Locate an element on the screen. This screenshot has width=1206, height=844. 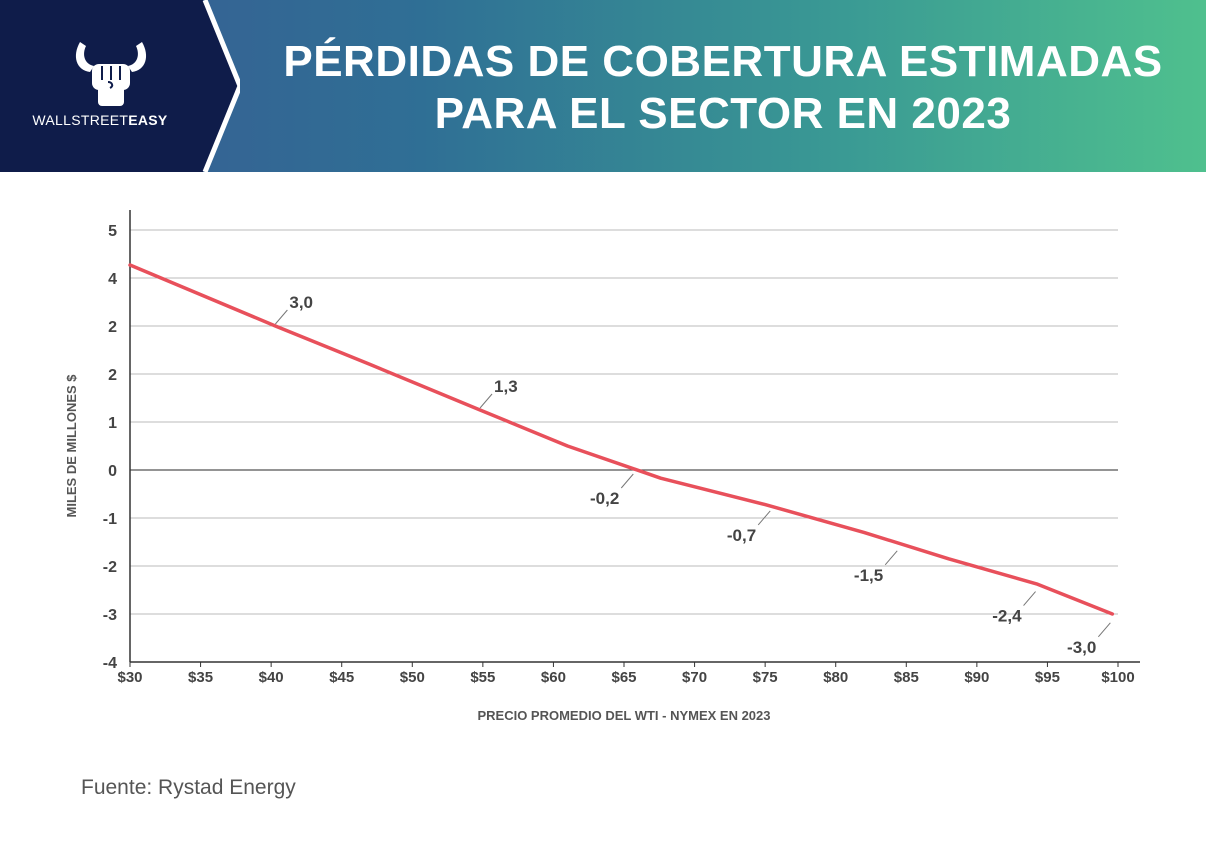
x-tick-label: $90 is located at coordinates (976, 677).